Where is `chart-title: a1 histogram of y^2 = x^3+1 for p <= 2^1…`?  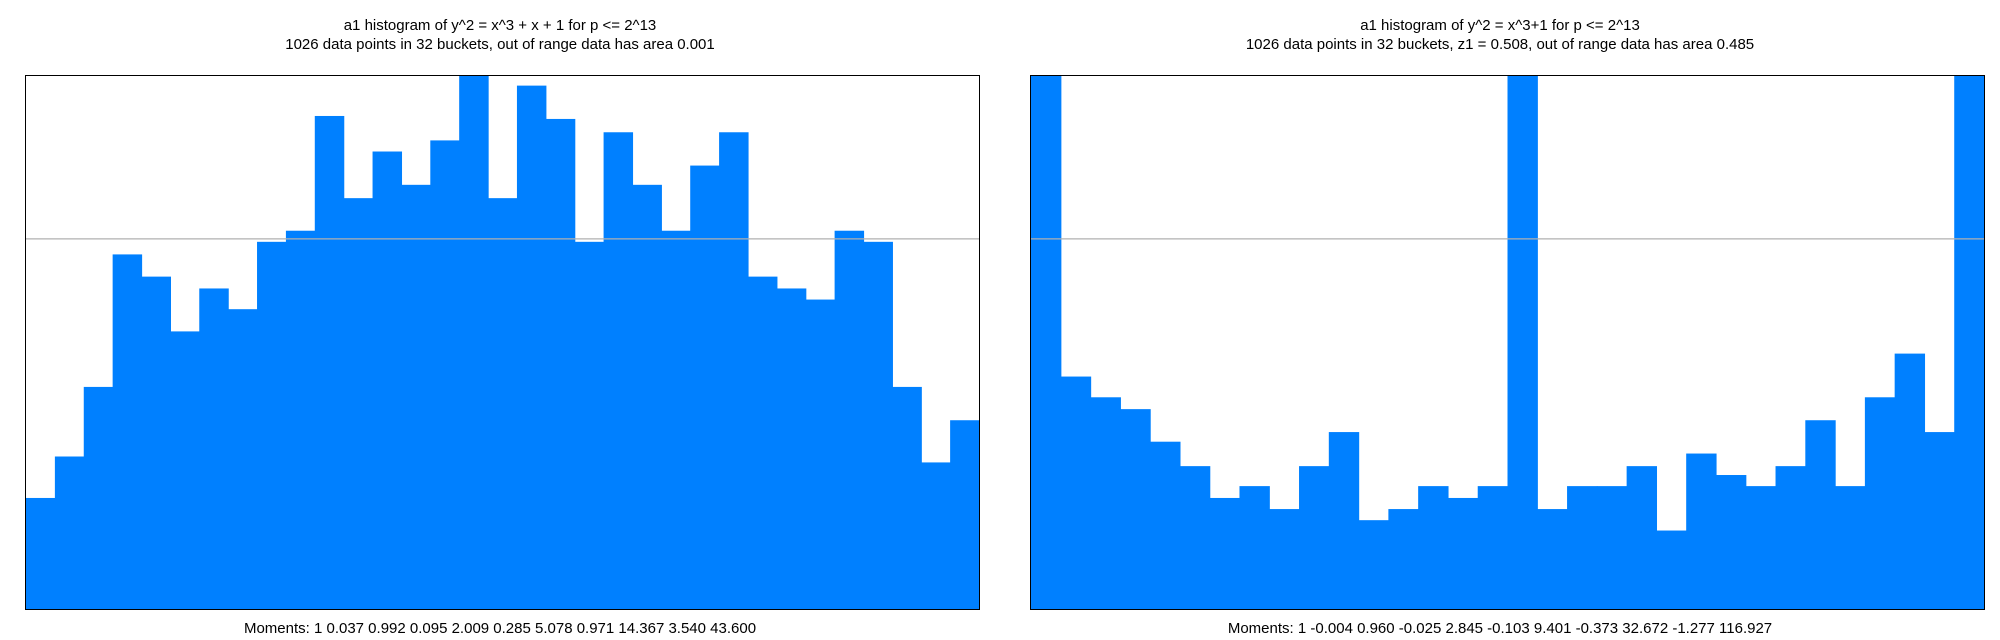 chart-title: a1 histogram of y^2 = x^3+1 for p <= 2^1… is located at coordinates (1500, 25).